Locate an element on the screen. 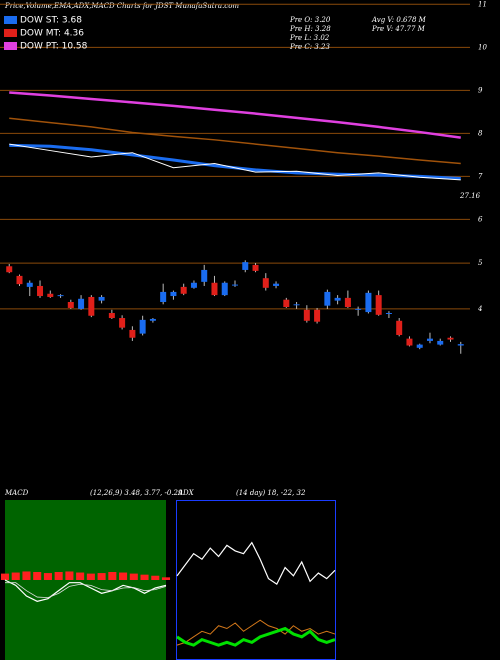  annotation: 27.16 is located at coordinates (470, 196).